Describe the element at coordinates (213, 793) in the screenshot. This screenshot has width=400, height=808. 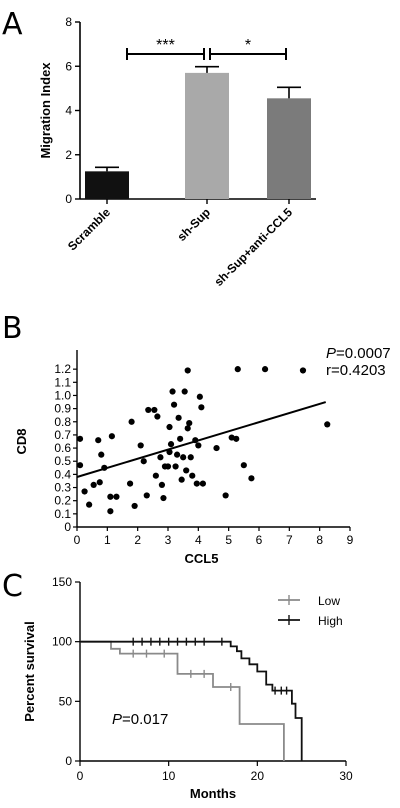
I see `x-axis-title: Months` at that location.